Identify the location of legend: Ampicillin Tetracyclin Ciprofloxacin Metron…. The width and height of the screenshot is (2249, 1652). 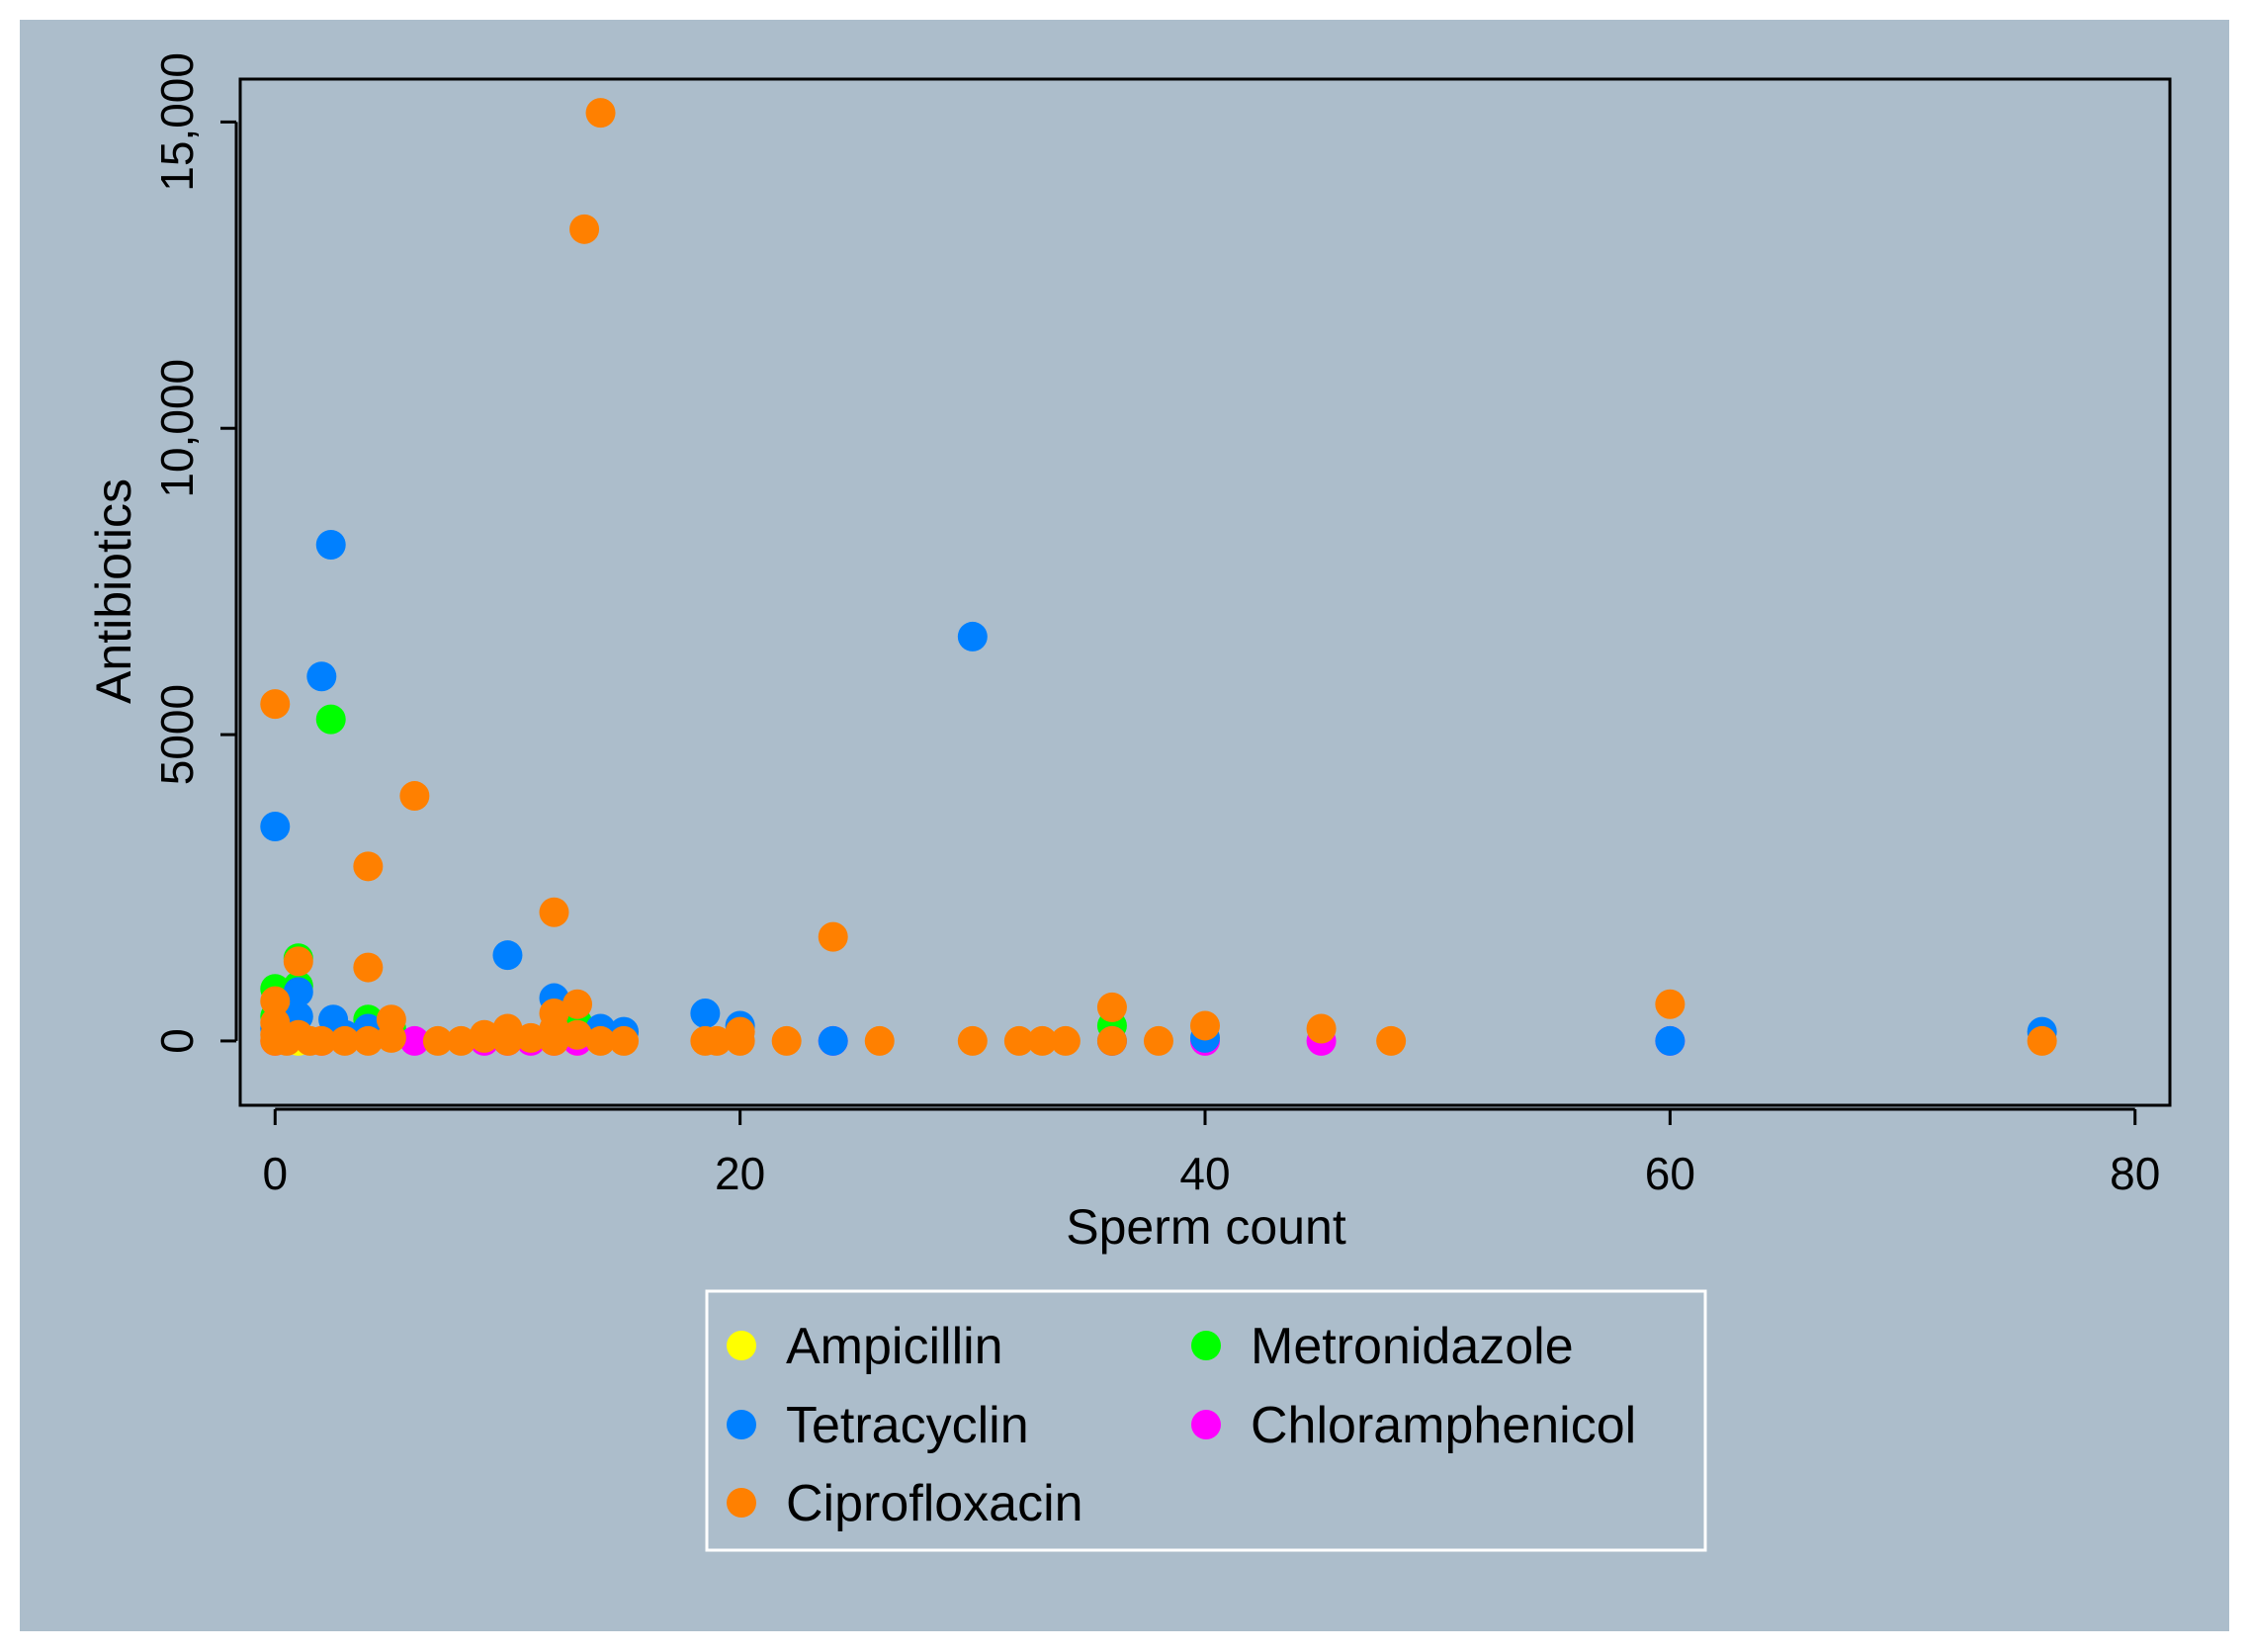
(1206, 1420).